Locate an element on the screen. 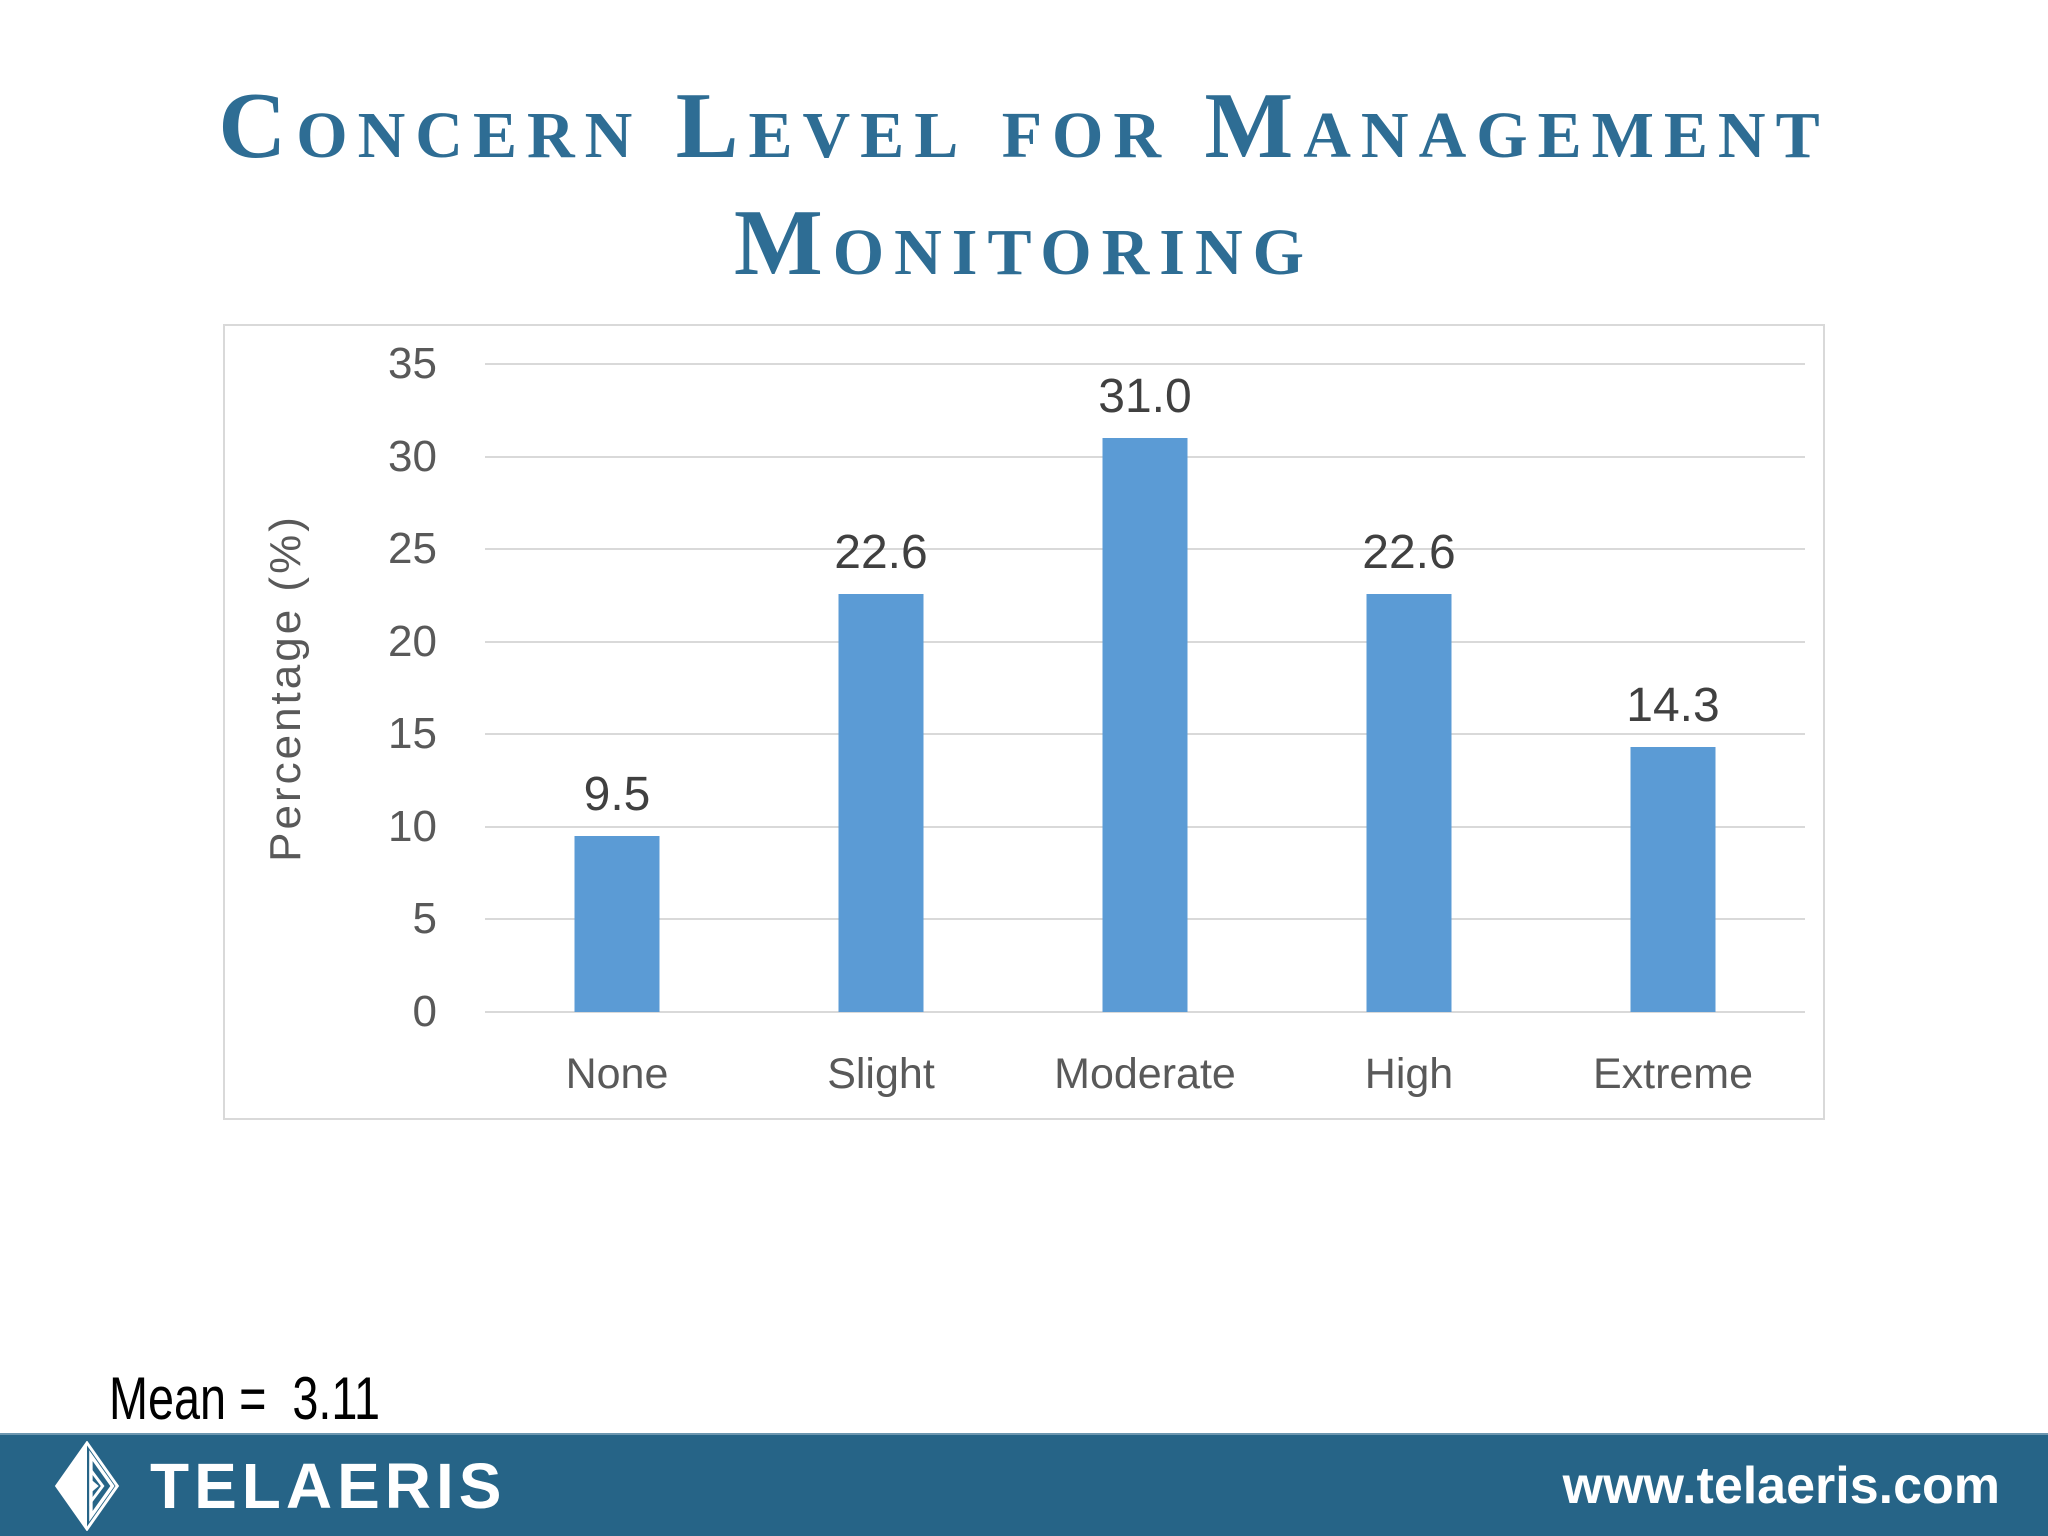  bar-value-label-high: 22.6 is located at coordinates (1409, 552).